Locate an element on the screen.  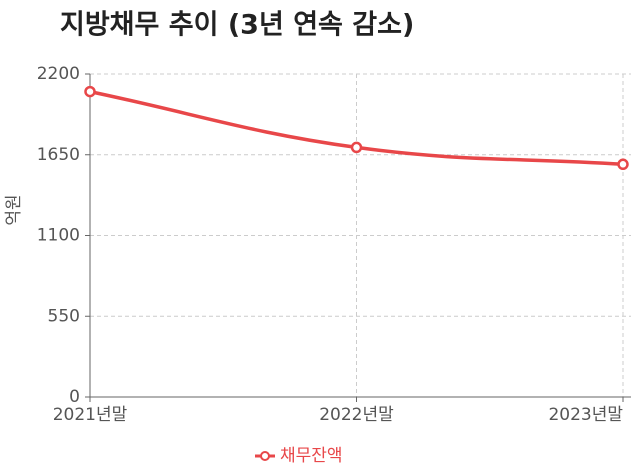
legend-label: 채무잔액 is located at coordinates (311, 456).